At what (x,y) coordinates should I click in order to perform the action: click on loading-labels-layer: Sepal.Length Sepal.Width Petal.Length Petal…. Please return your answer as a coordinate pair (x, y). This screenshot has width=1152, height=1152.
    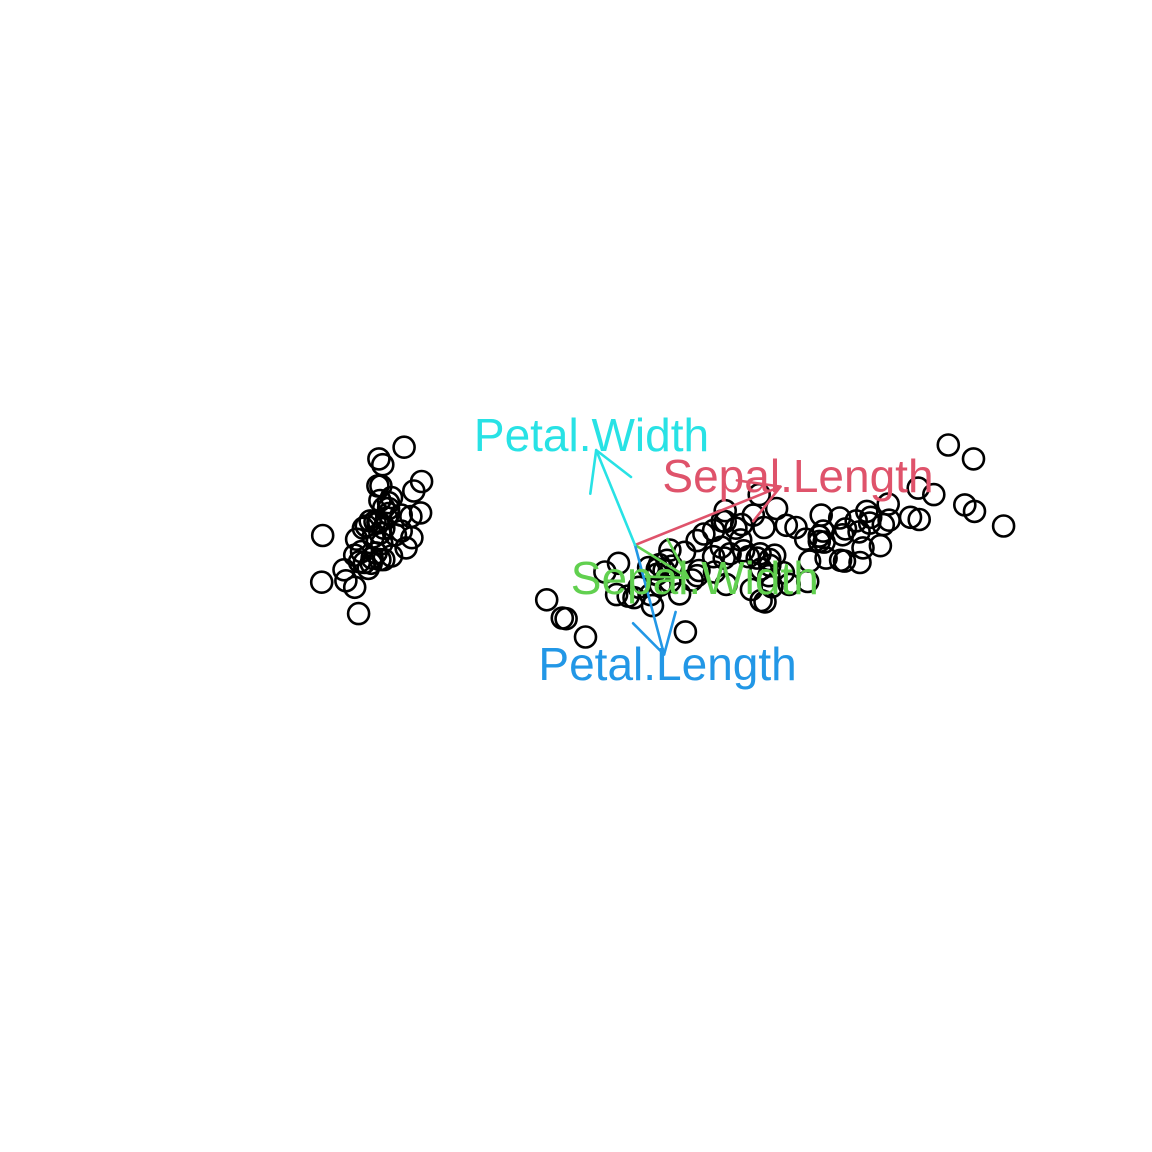
    Looking at the image, I should click on (704, 549).